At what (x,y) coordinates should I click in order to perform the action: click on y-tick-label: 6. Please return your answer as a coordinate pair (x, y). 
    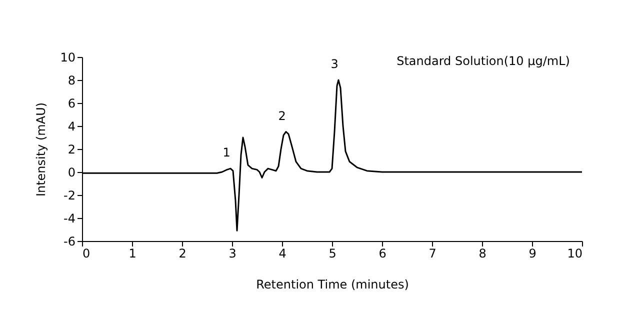
    Looking at the image, I should click on (72, 103).